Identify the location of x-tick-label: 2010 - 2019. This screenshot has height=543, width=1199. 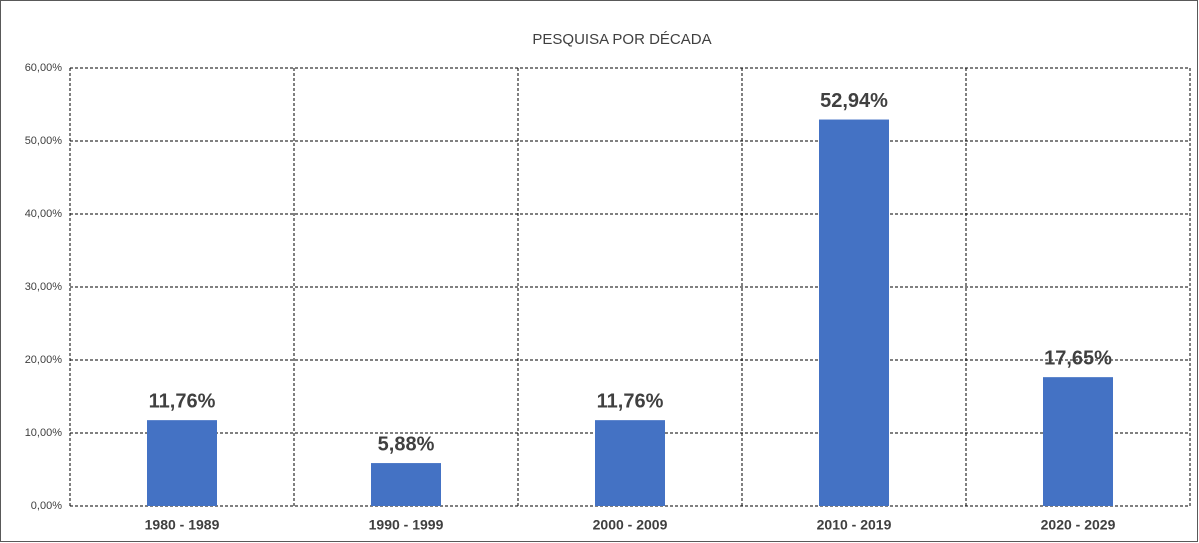
(854, 525).